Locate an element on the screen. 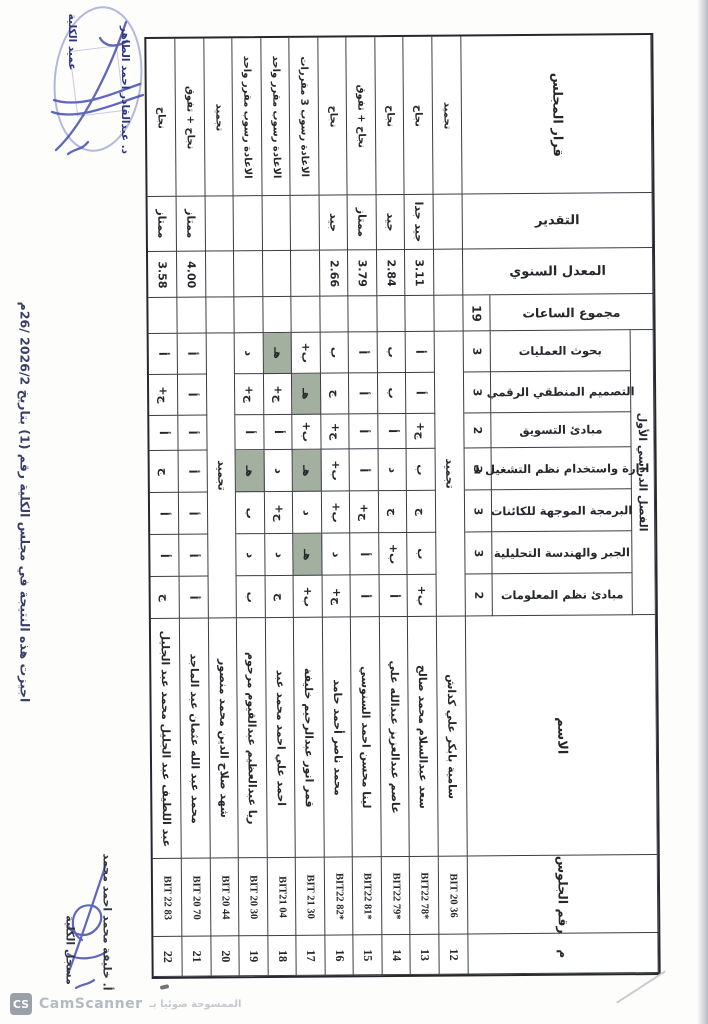 This screenshot has height=1024, width=708. grade-s18-subj7-text: ج is located at coordinates (279, 596).